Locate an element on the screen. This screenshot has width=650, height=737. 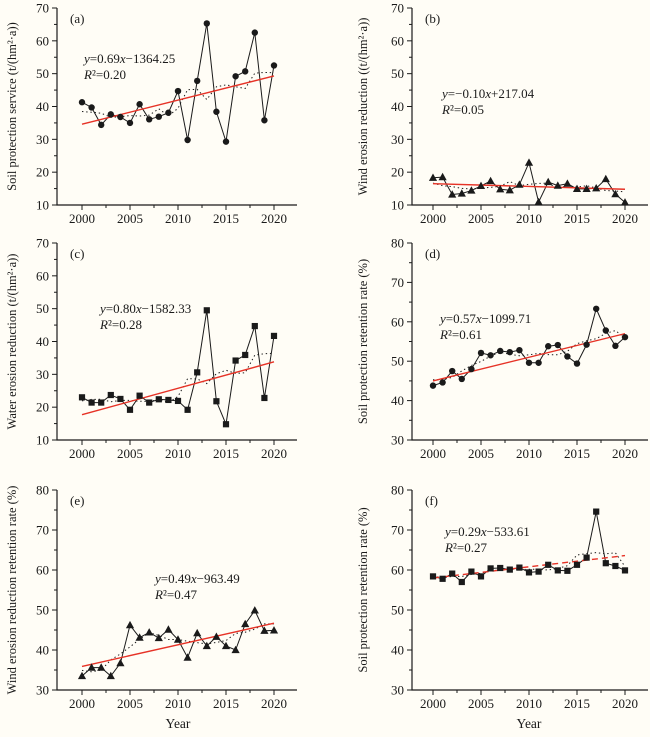
x-tick-label: 2005 is located at coordinates (481, 218).